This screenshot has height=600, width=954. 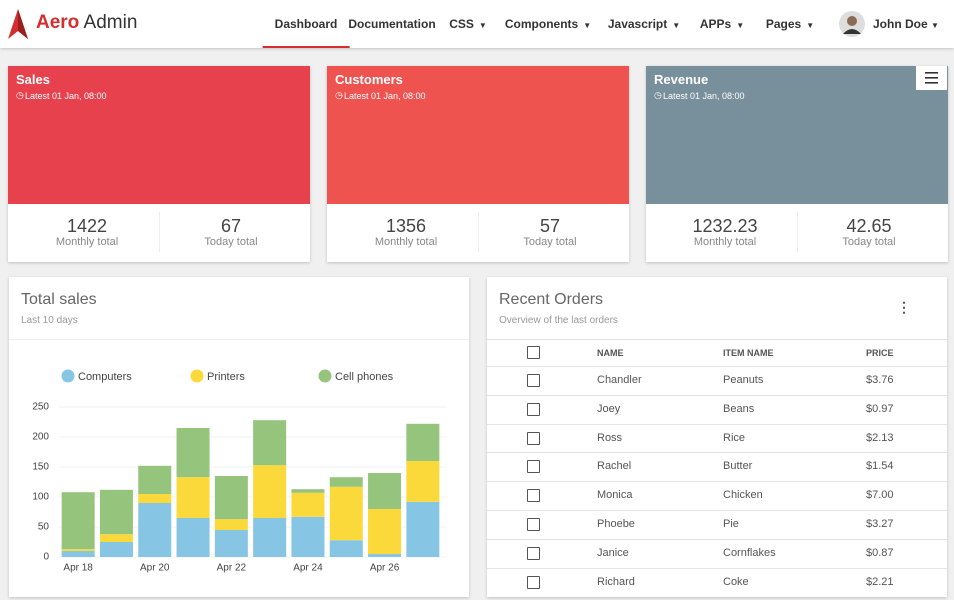 I want to click on nav-item: Dashboard, so click(x=306, y=24).